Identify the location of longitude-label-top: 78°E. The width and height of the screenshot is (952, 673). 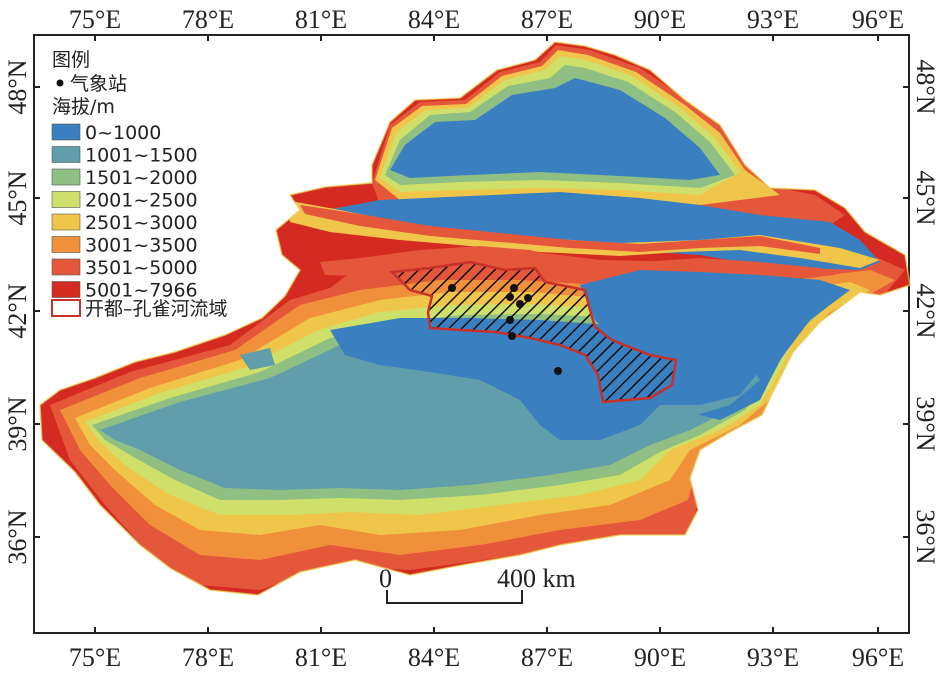
(208, 19).